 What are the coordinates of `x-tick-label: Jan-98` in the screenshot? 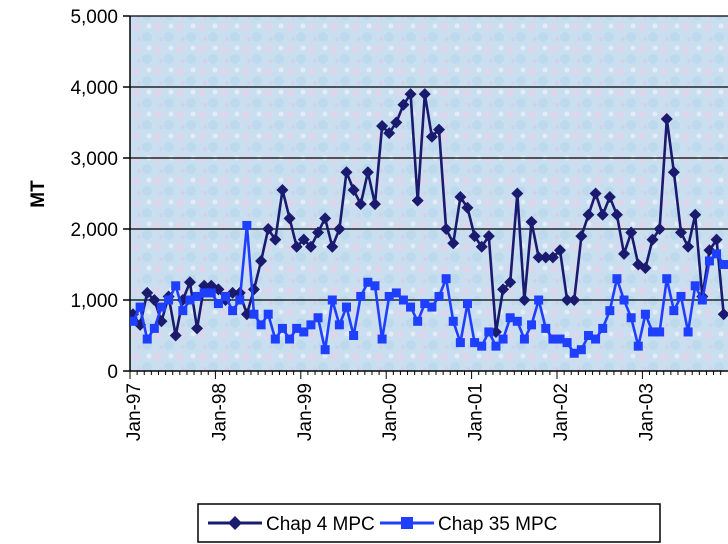 It's located at (219, 412).